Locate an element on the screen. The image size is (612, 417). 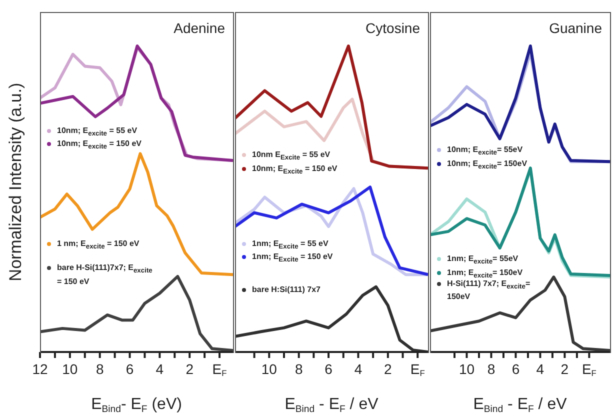
legend-label: 1nm; E$_{excite}$= 55eV is located at coordinates (482, 260).